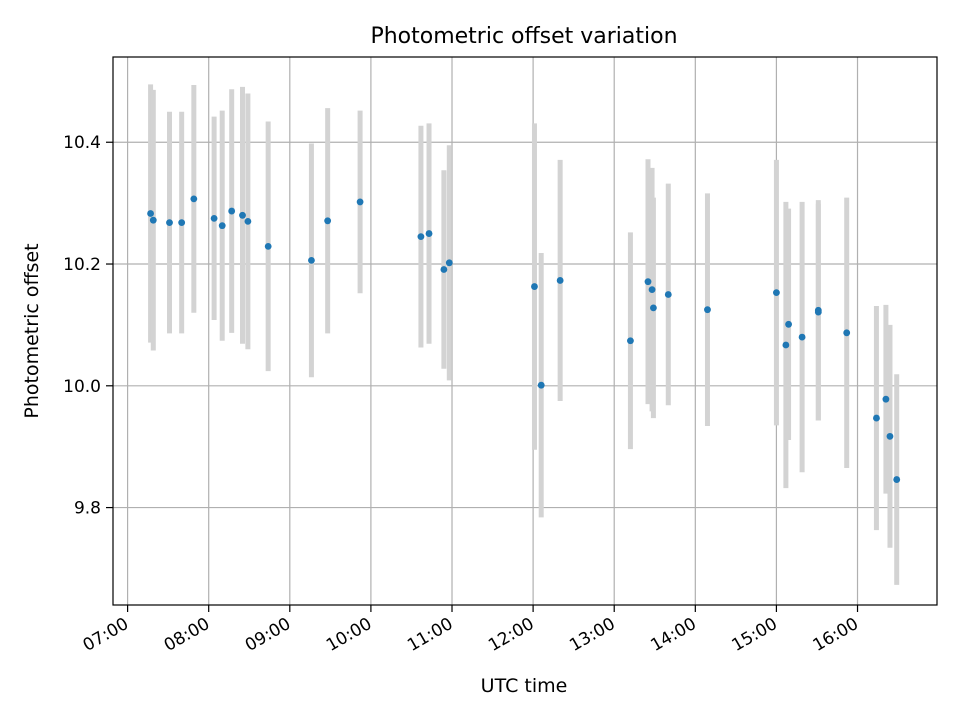 The height and width of the screenshot is (720, 960). Describe the element at coordinates (754, 635) in the screenshot. I see `x-tick-label: 15:00` at that location.